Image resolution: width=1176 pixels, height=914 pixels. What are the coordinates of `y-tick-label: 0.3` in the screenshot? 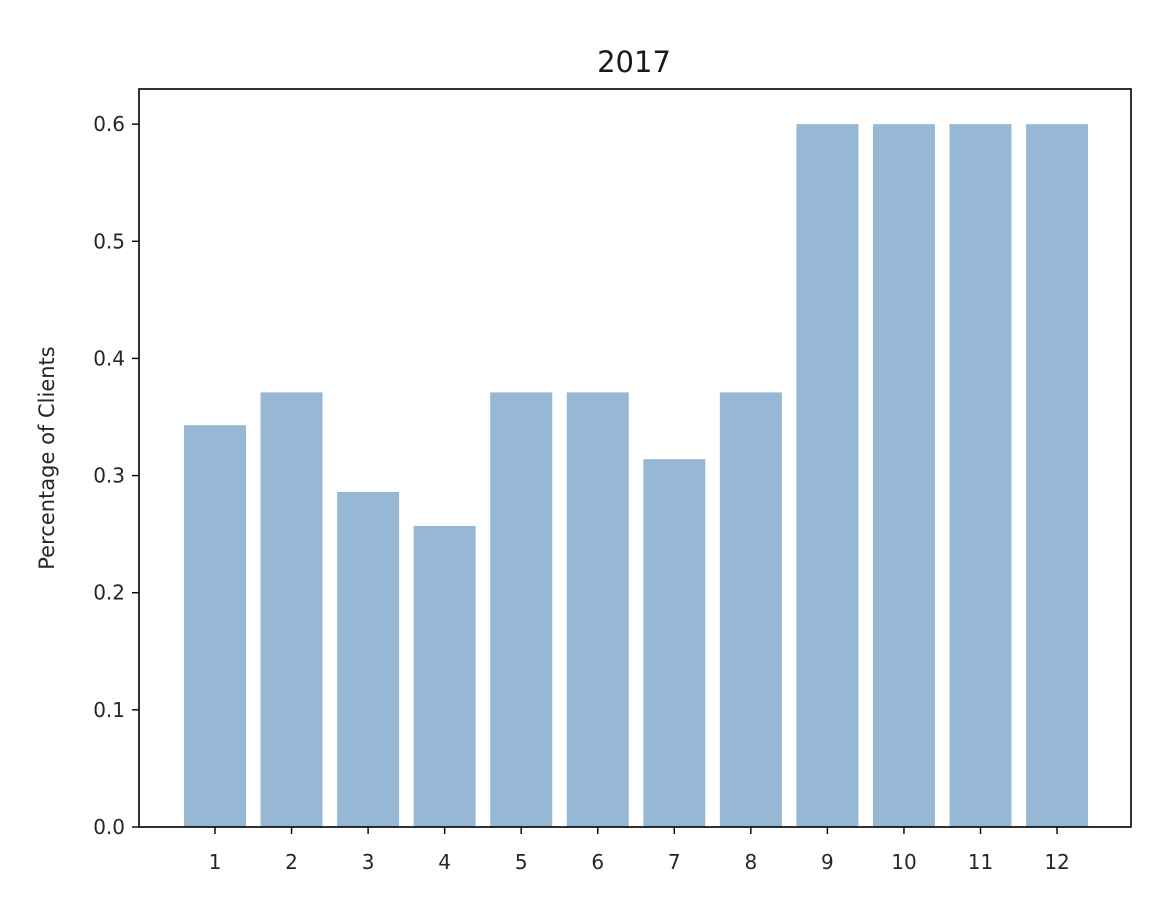 It's located at (109, 476).